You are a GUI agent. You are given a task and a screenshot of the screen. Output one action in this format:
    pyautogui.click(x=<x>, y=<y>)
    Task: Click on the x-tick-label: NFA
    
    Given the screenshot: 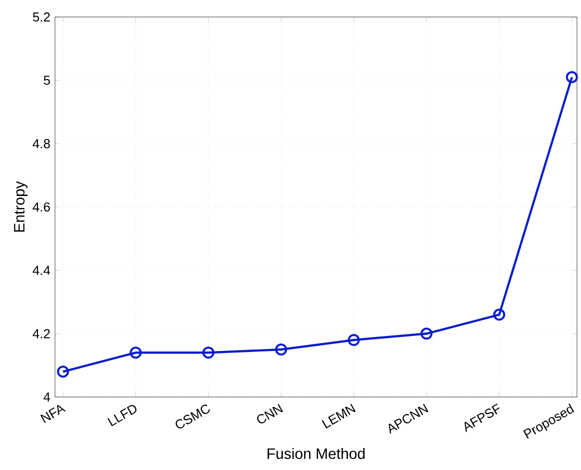 What is the action you would take?
    pyautogui.click(x=53, y=414)
    